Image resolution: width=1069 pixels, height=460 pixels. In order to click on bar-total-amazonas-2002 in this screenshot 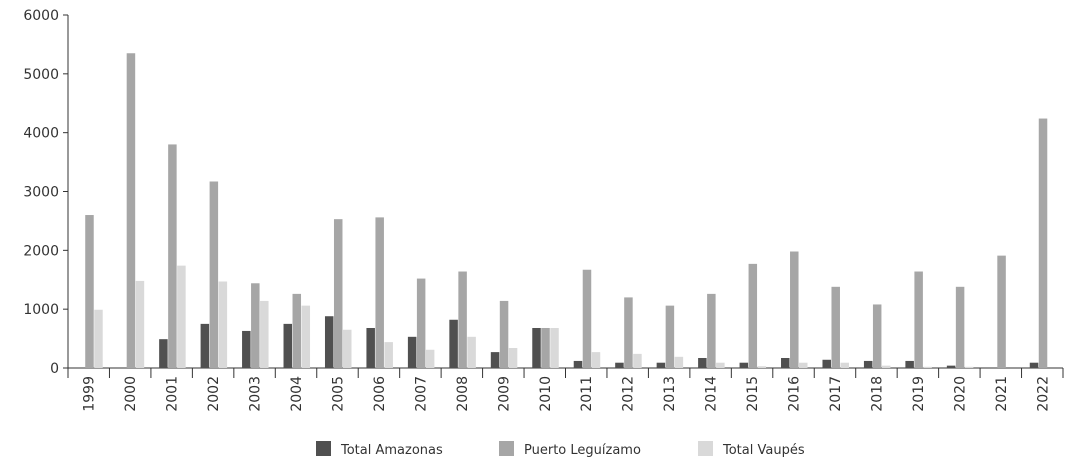, I will do `click(205, 345)`.